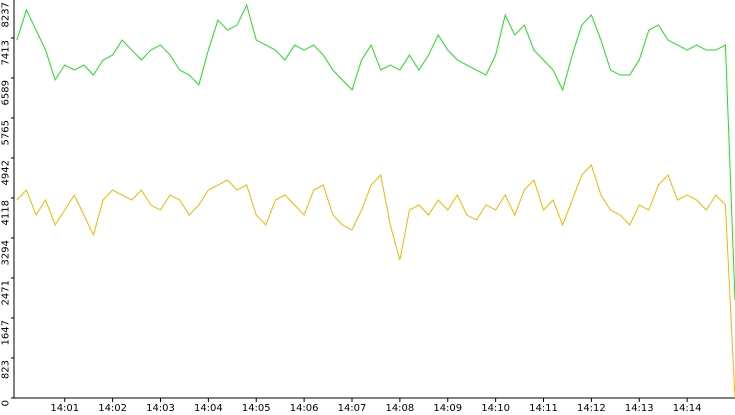 Image resolution: width=735 pixels, height=415 pixels. What do you see at coordinates (64, 408) in the screenshot?
I see `x-tick-label: 14:01` at bounding box center [64, 408].